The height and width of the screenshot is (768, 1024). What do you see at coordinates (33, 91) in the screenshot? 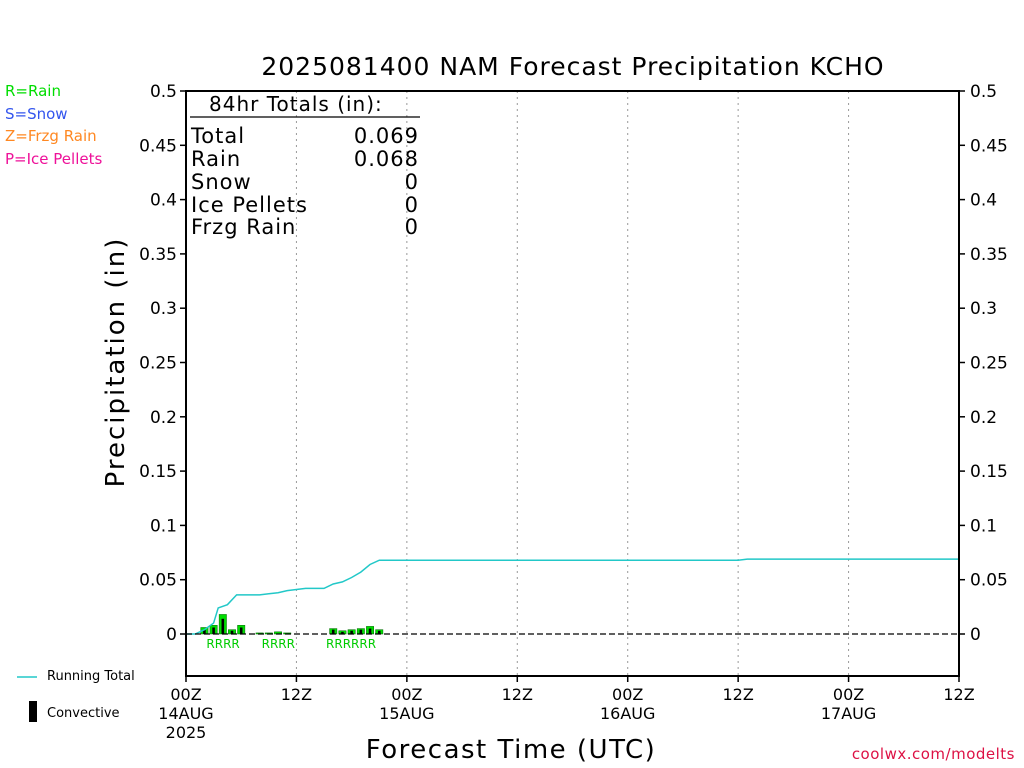
I see `legend-rain: R=Rain` at bounding box center [33, 91].